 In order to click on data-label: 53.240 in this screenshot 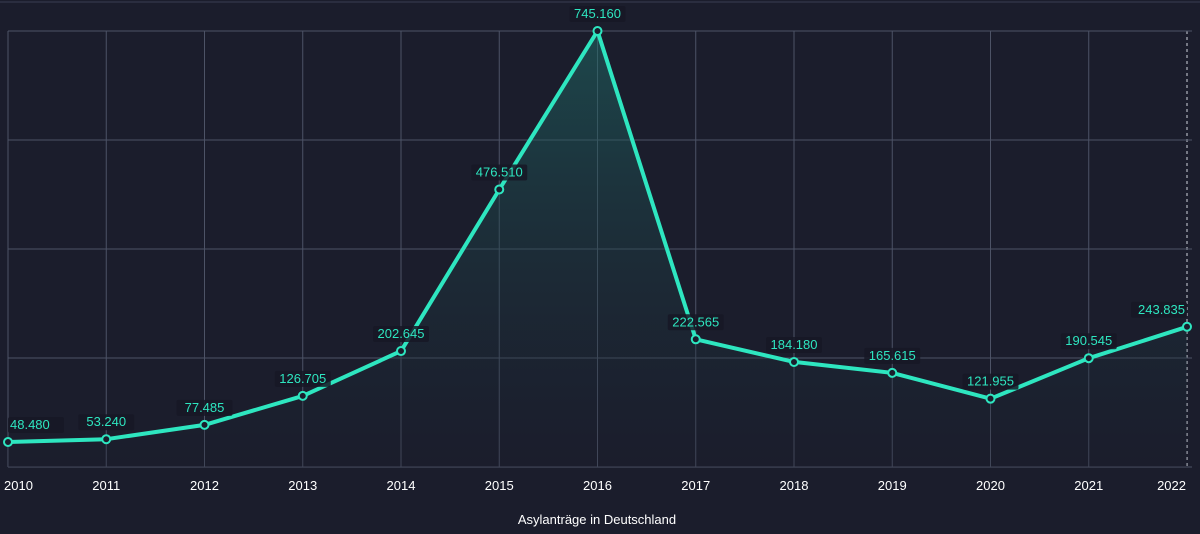, I will do `click(106, 421)`.